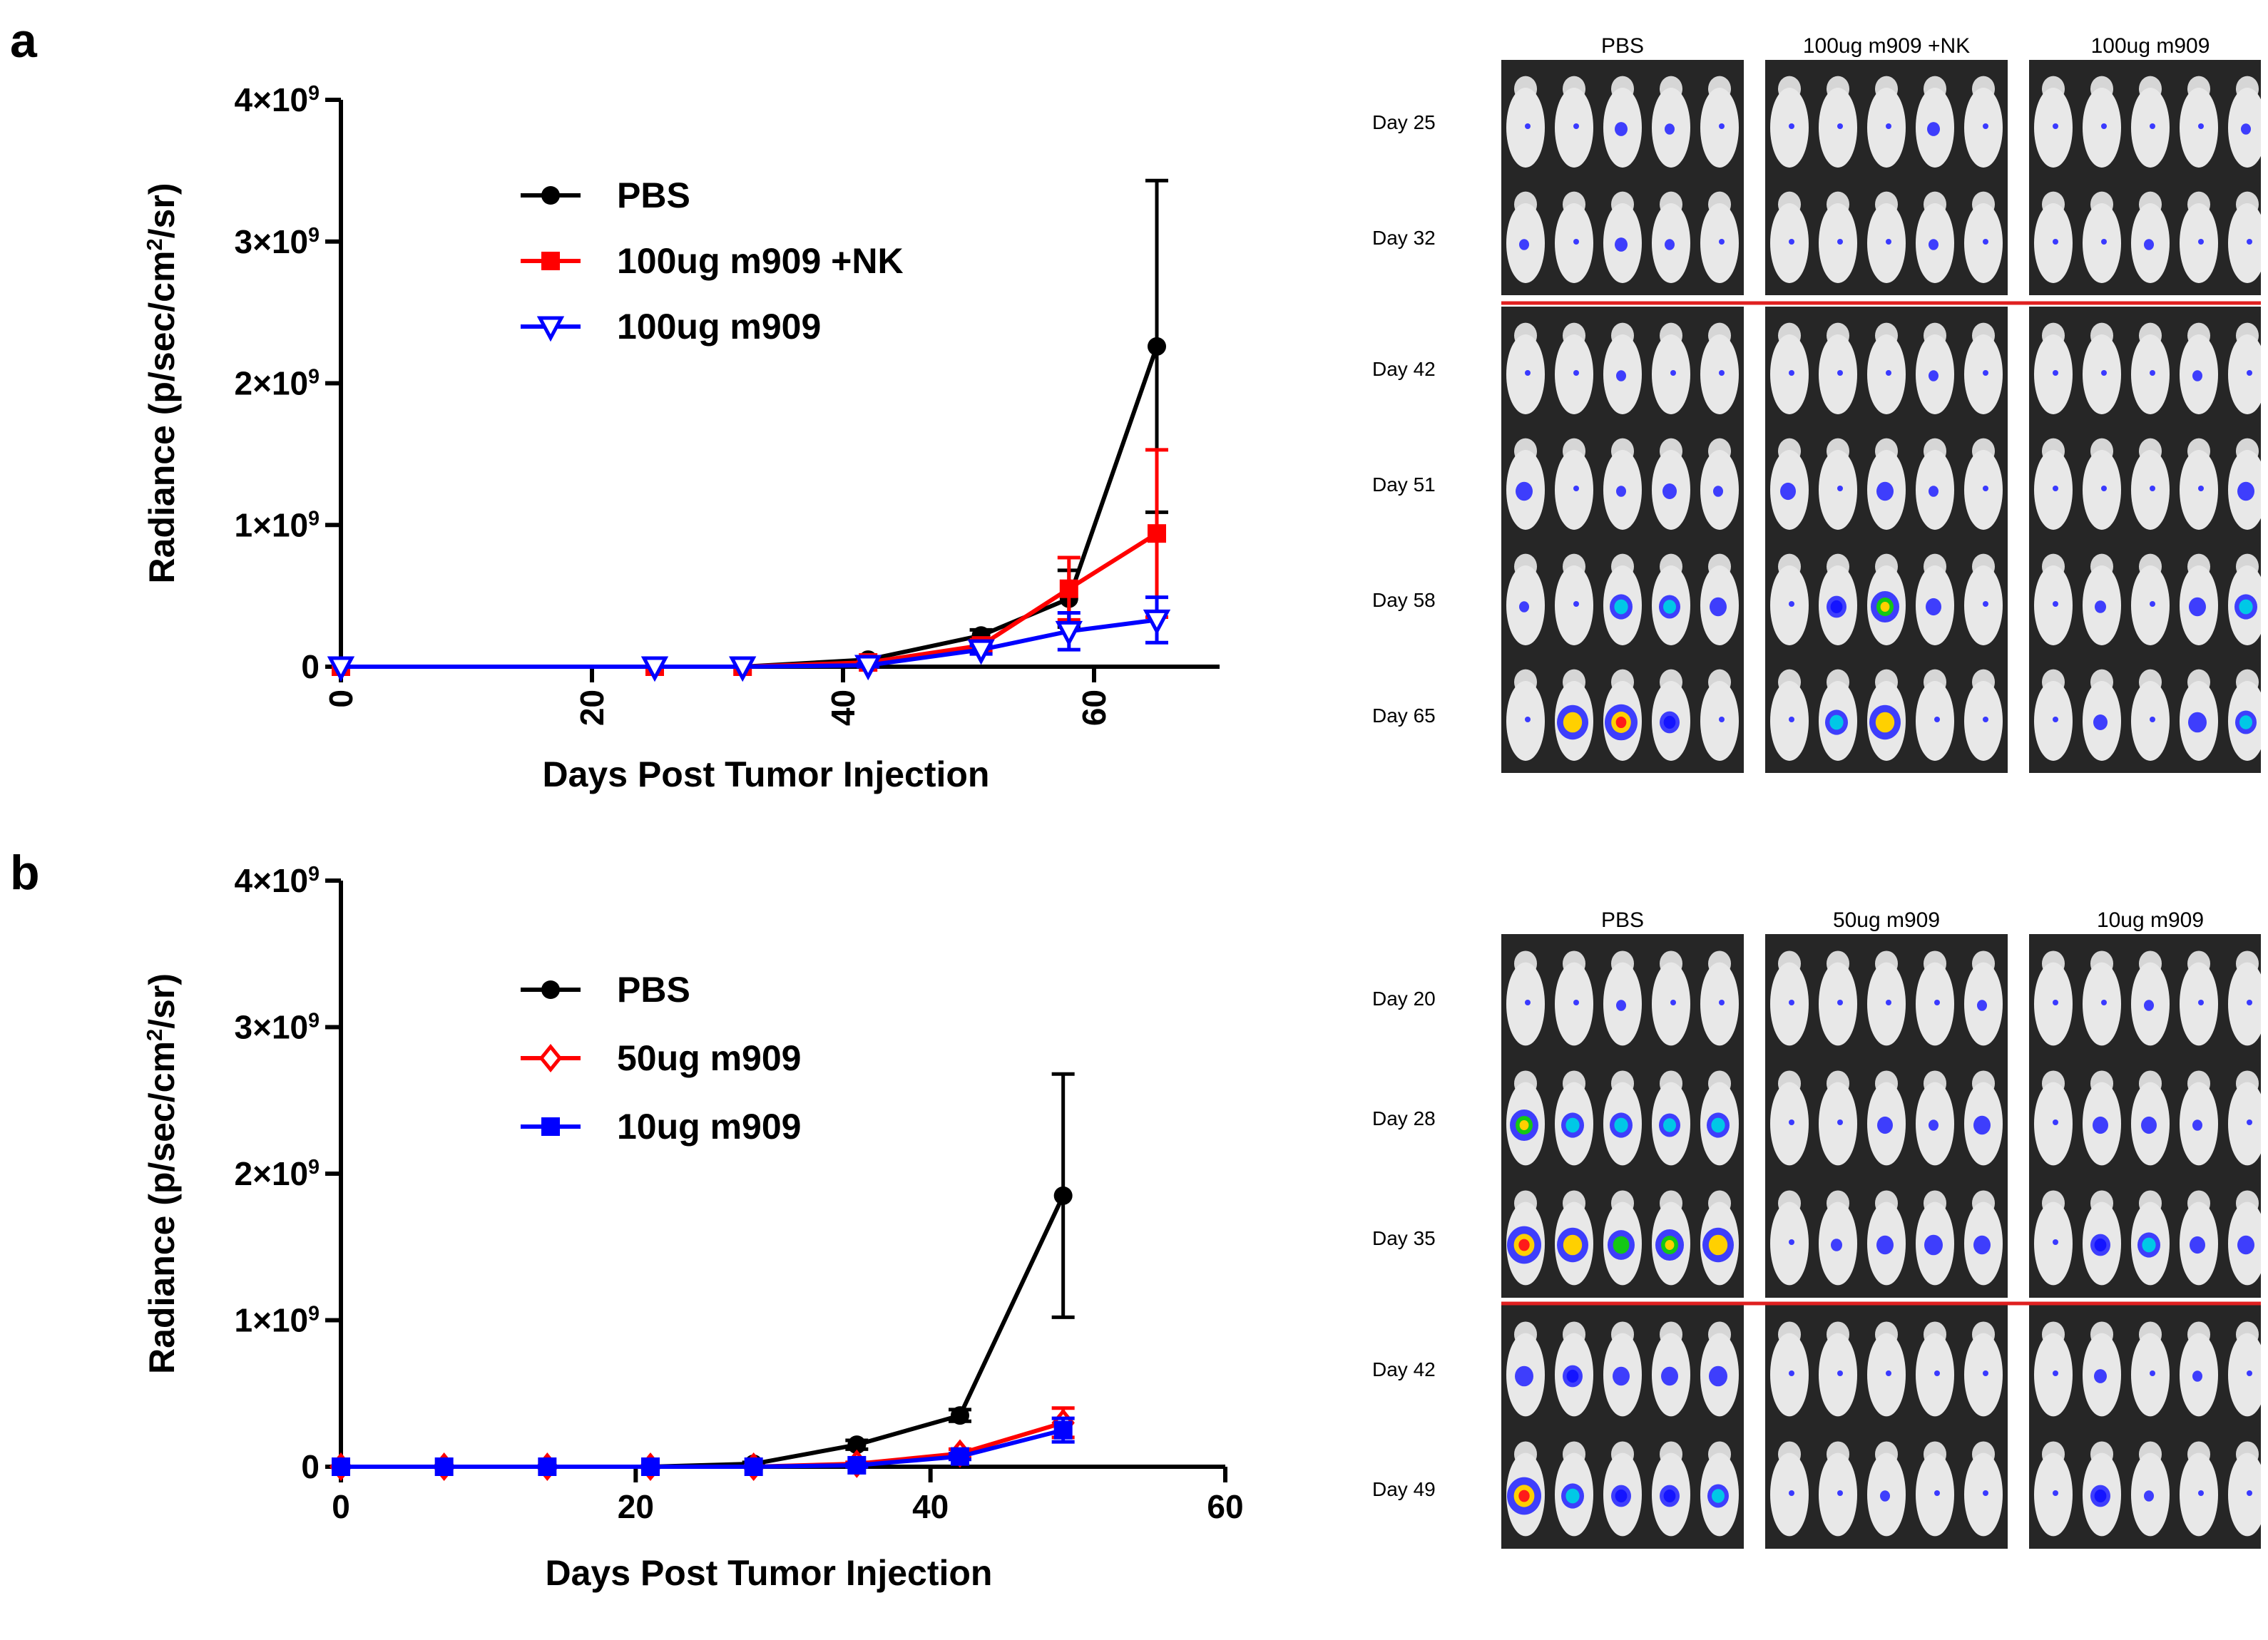 Image resolution: width=2268 pixels, height=1640 pixels. Describe the element at coordinates (760, 261) in the screenshot. I see `legend-label: 100ug m909 +NK` at that location.